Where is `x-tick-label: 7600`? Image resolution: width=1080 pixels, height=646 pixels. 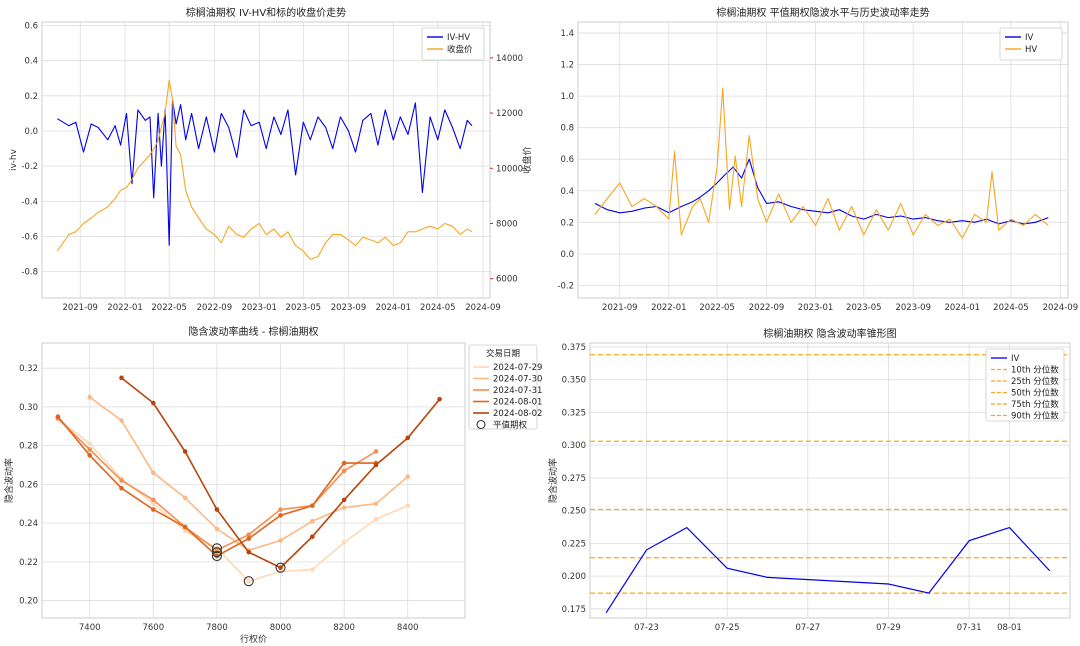
x-tick-label: 7600 is located at coordinates (153, 628).